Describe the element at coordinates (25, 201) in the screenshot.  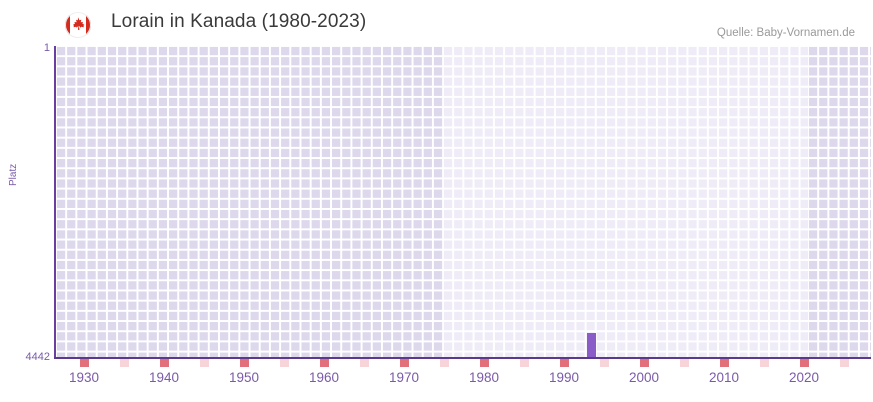
I see `y-axis-ticks: 1 4442` at that location.